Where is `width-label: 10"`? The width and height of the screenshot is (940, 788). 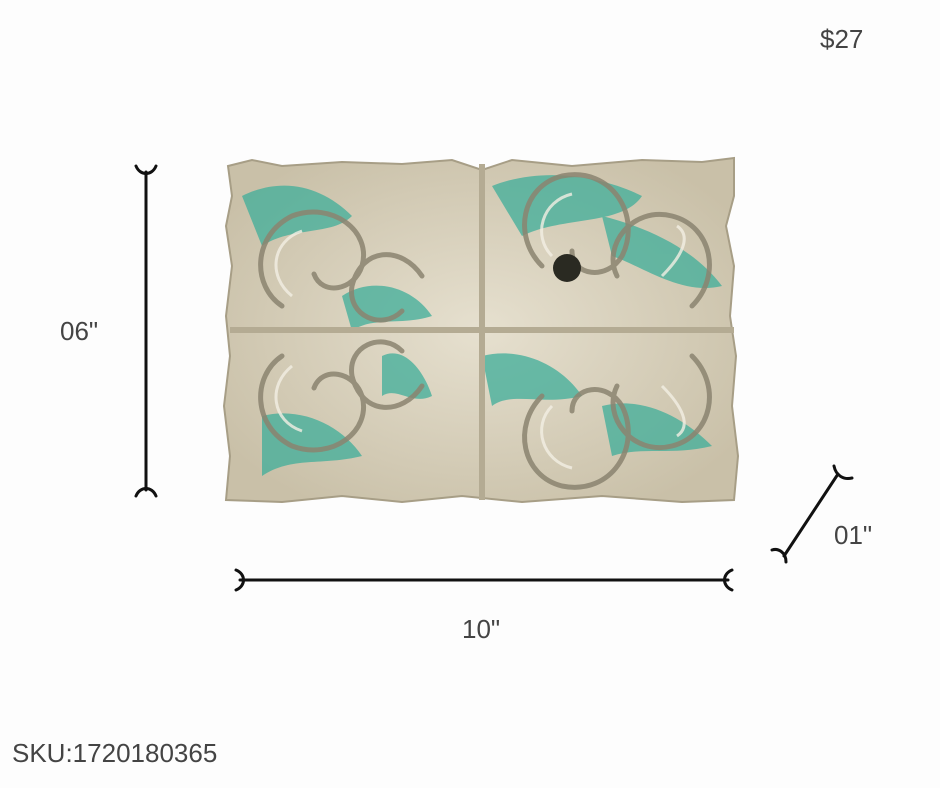
width-label: 10" is located at coordinates (481, 629).